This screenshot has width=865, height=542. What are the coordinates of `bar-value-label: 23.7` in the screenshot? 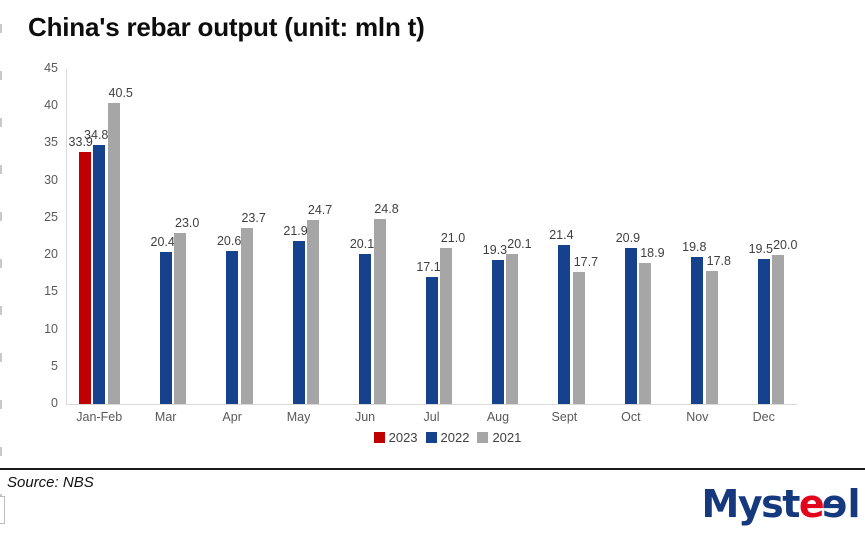 It's located at (253, 217).